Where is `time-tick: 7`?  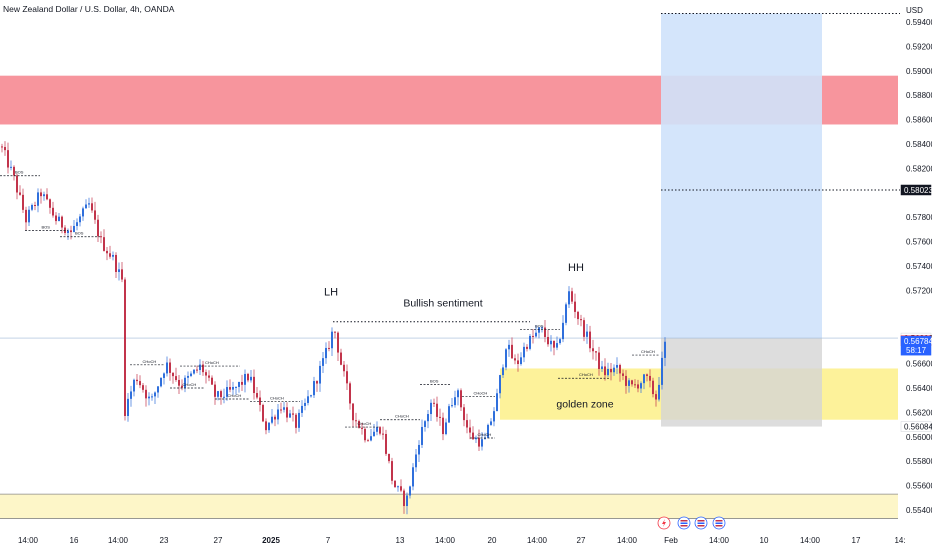 time-tick: 7 is located at coordinates (328, 540).